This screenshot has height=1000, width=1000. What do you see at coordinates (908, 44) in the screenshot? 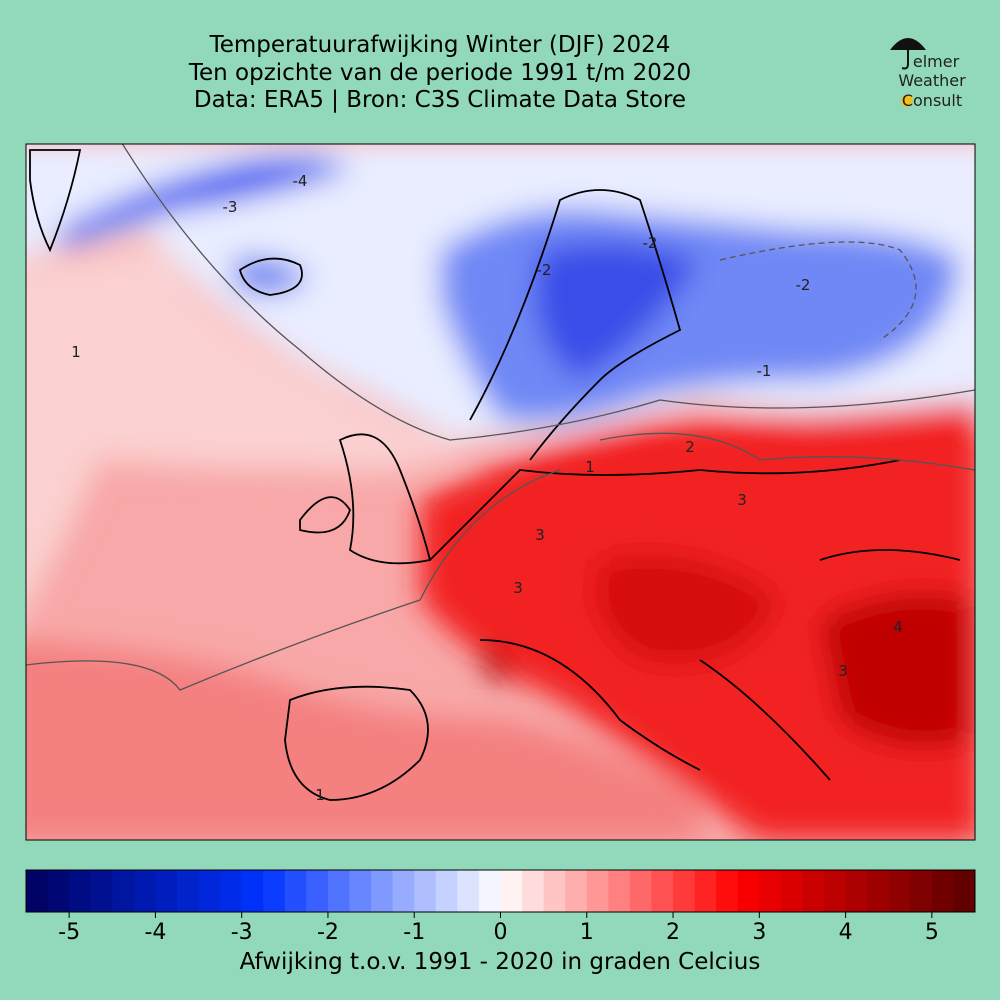
I see `umbrella-icon` at bounding box center [908, 44].